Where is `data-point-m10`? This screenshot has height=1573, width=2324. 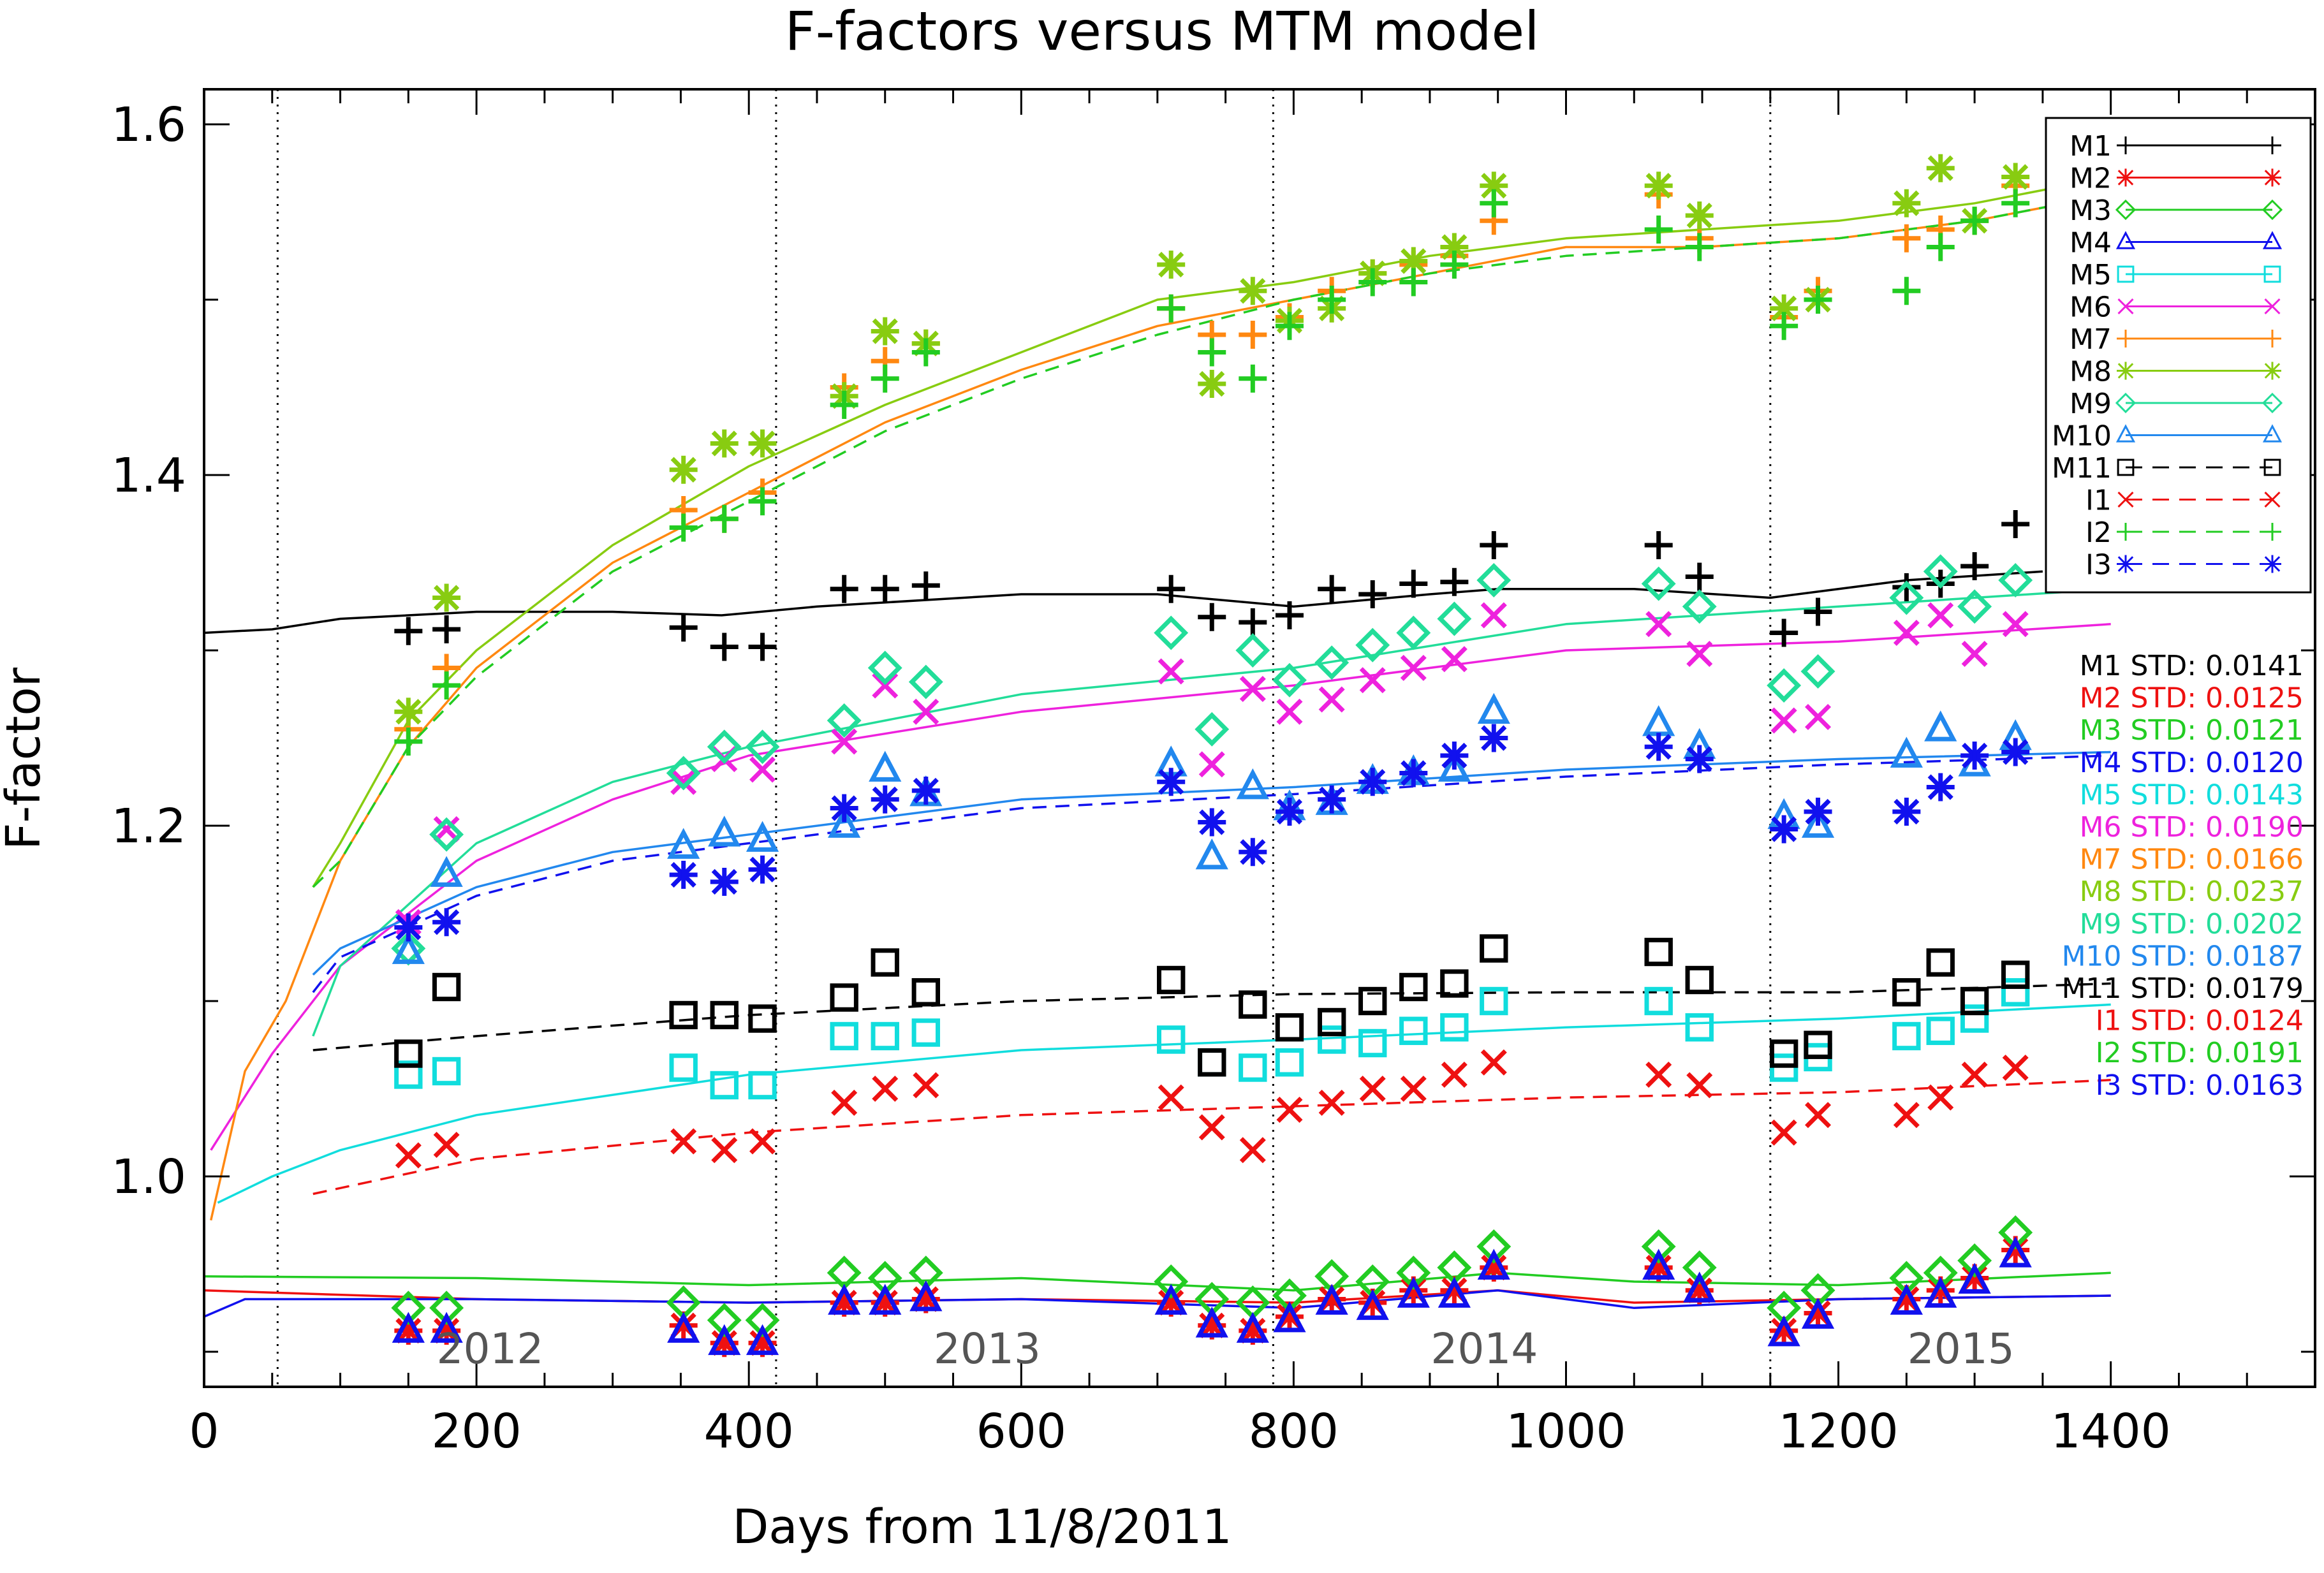
data-point-m10 is located at coordinates (409, 948).